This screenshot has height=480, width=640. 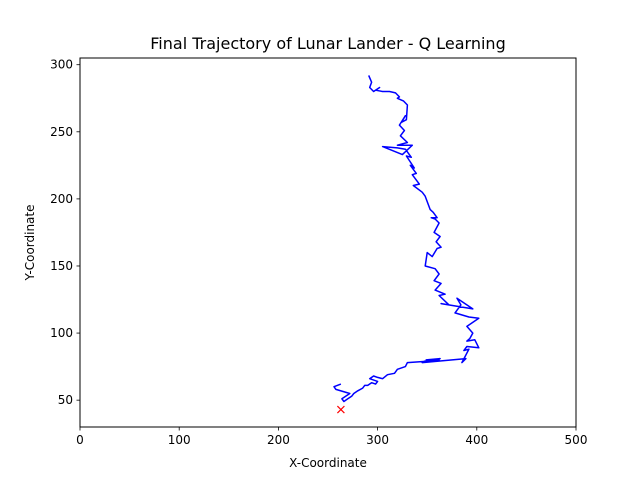 What do you see at coordinates (179, 440) in the screenshot?
I see `x-tick-label: 100` at bounding box center [179, 440].